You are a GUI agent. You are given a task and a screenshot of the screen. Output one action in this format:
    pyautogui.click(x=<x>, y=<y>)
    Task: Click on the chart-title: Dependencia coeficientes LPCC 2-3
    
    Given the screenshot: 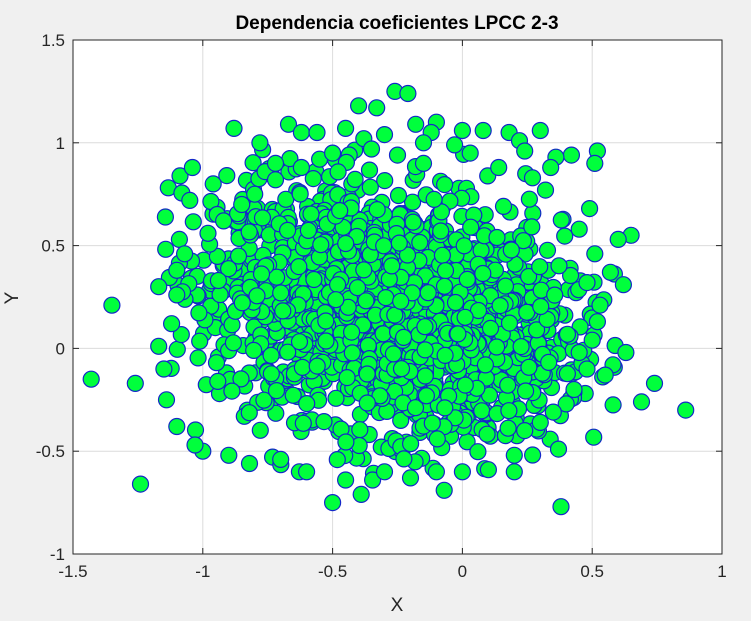 What is the action you would take?
    pyautogui.click(x=396, y=23)
    